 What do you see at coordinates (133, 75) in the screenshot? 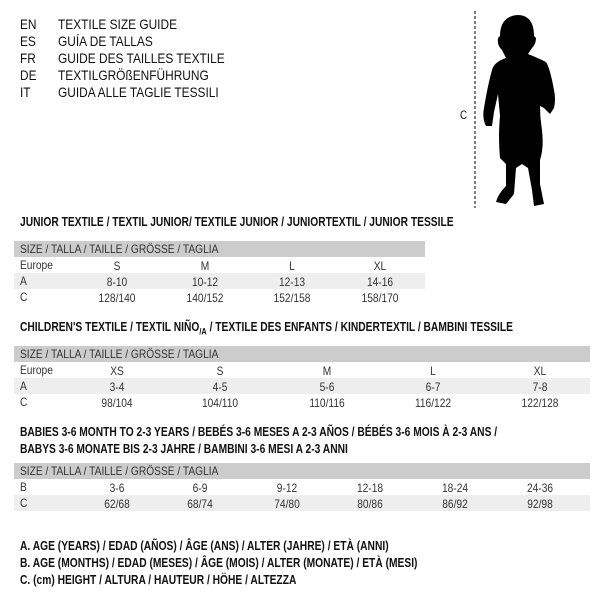
I see `lang-title: TEXTILGRÖßENFÜHRUNG` at bounding box center [133, 75].